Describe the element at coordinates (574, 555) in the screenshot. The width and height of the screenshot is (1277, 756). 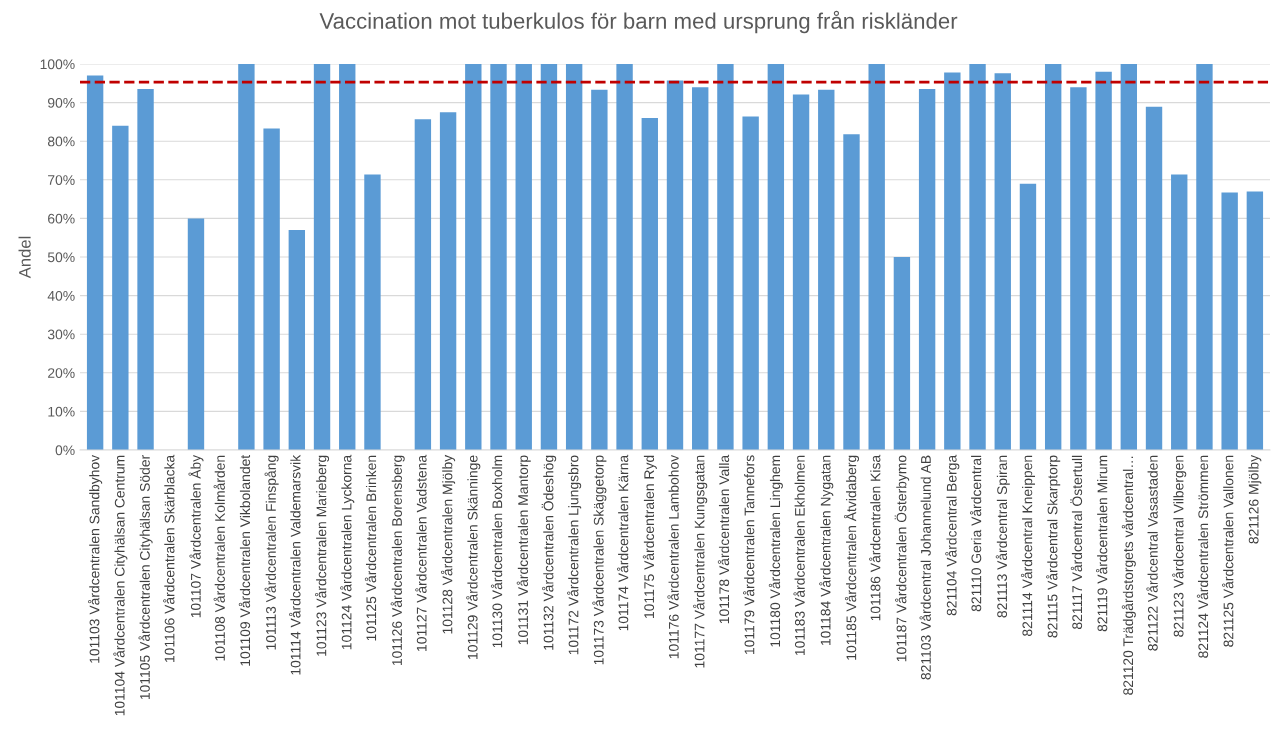
I see `x-tick-label: 101172 Vårdcentralen Ljungsbro` at that location.